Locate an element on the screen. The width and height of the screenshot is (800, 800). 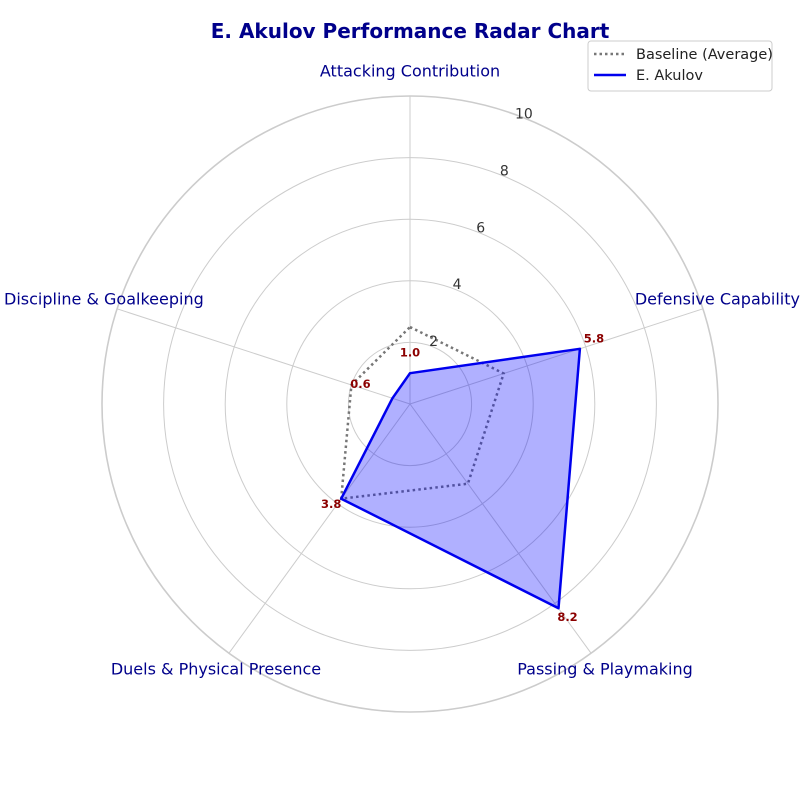
value-label-discipline-and-goalkeeping: 0.6 is located at coordinates (360, 384).